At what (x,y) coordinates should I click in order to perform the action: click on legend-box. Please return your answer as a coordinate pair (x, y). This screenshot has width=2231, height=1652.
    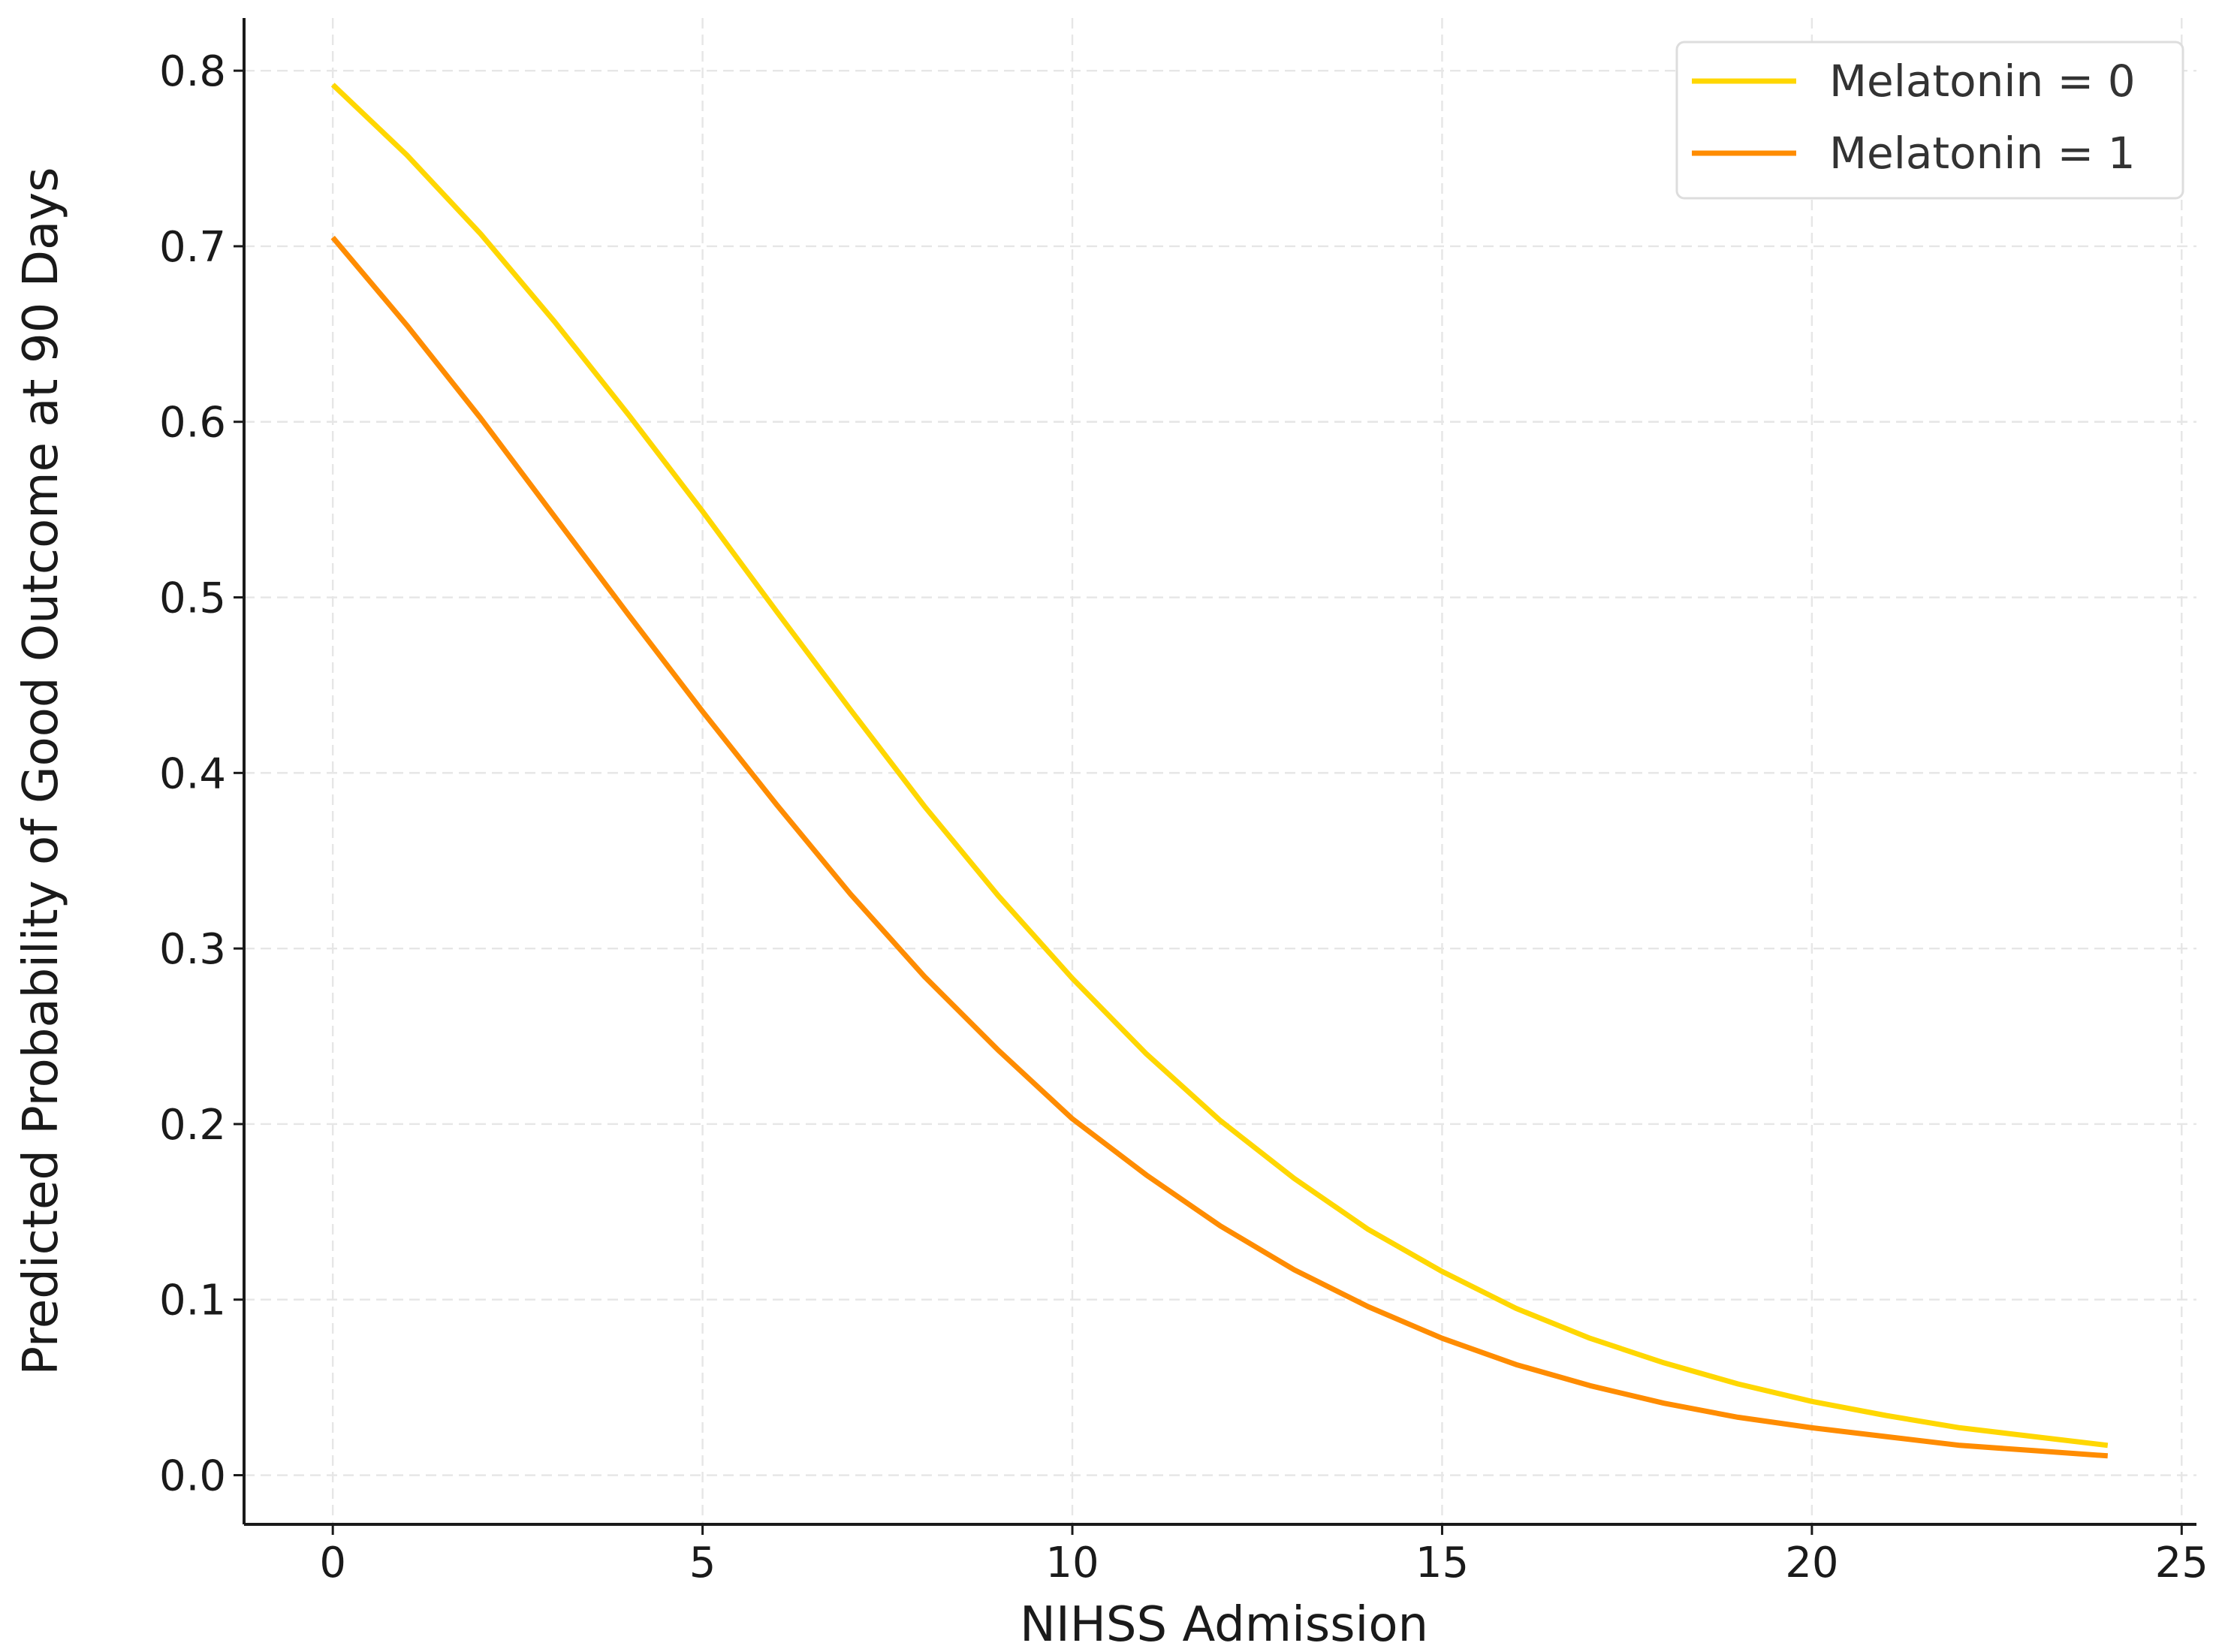
    Looking at the image, I should click on (1929, 120).